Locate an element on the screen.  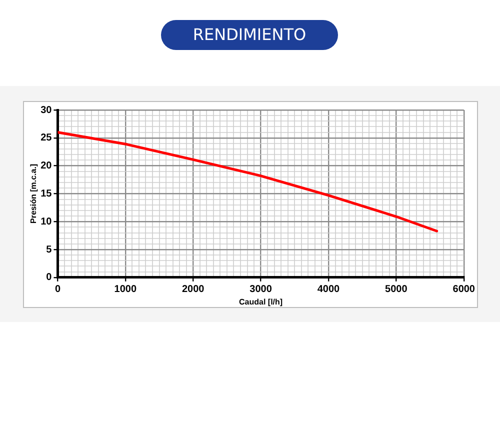
y-tick-label: 25 is located at coordinates (46, 138).